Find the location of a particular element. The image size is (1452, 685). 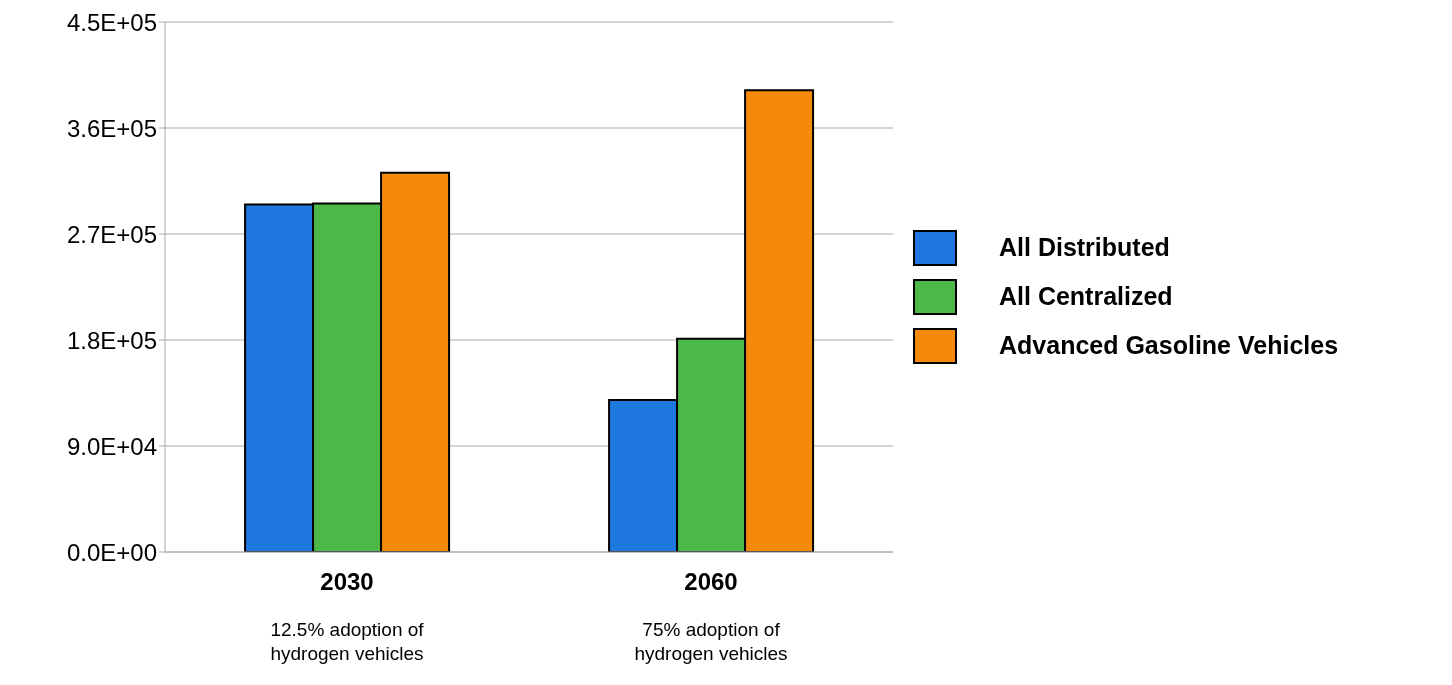

legend-label: Advanced Gasoline Vehicles is located at coordinates (1169, 345).